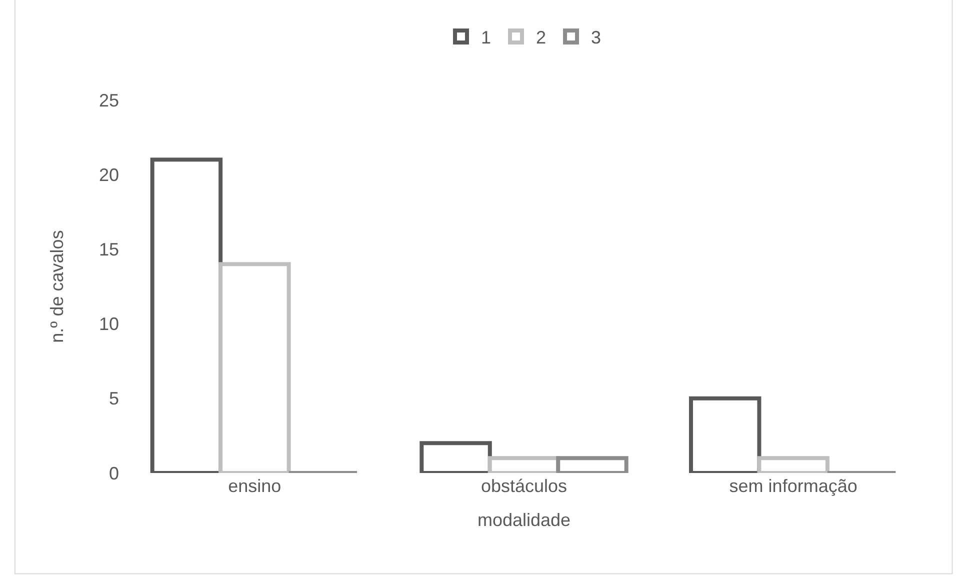 This screenshot has height=578, width=956. What do you see at coordinates (541, 37) in the screenshot?
I see `legend-label: 2` at bounding box center [541, 37].